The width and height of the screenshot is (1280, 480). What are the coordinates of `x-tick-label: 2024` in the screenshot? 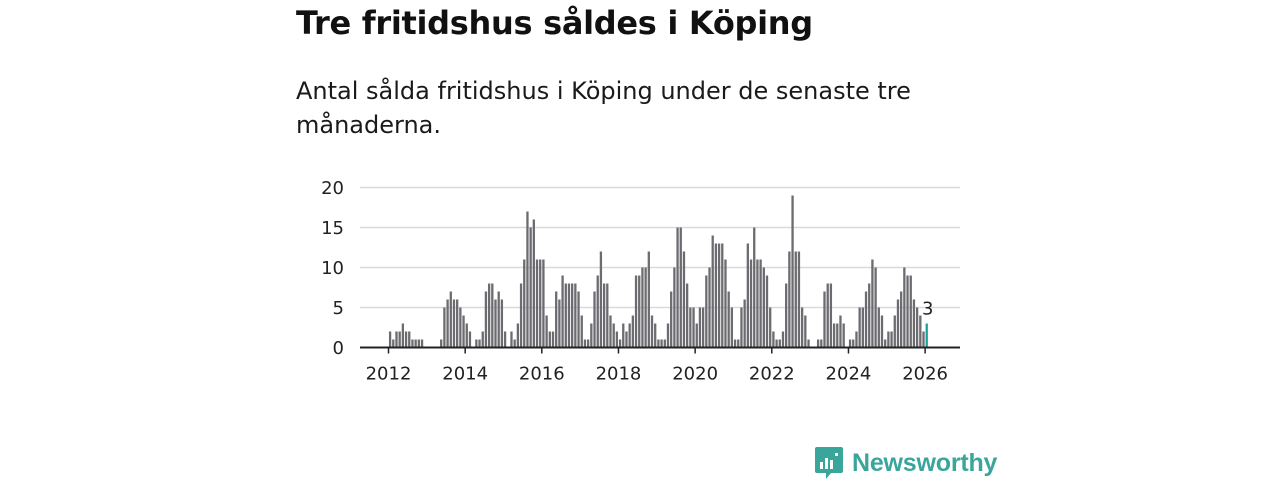 It's located at (849, 374).